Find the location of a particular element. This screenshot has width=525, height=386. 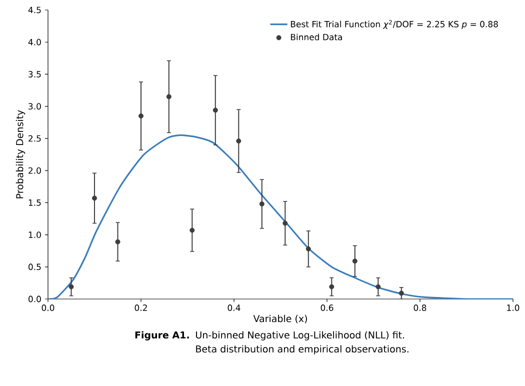

y-tick-label: 0.0 is located at coordinates (34, 299).